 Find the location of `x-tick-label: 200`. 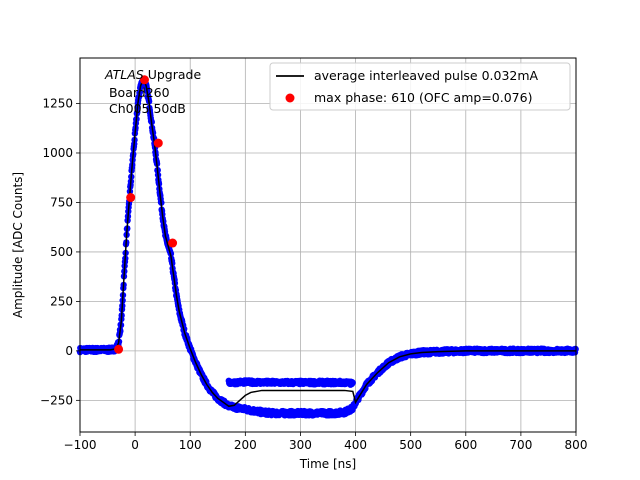

x-tick-label: 200 is located at coordinates (245, 445).